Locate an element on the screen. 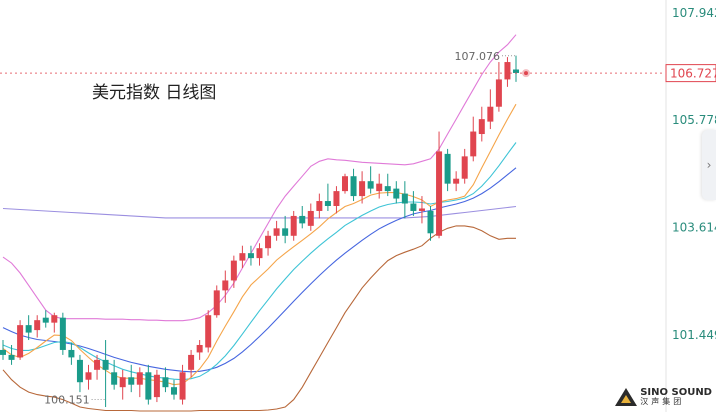 This screenshot has width=716, height=412. chevron-right-icon: › is located at coordinates (709, 165).